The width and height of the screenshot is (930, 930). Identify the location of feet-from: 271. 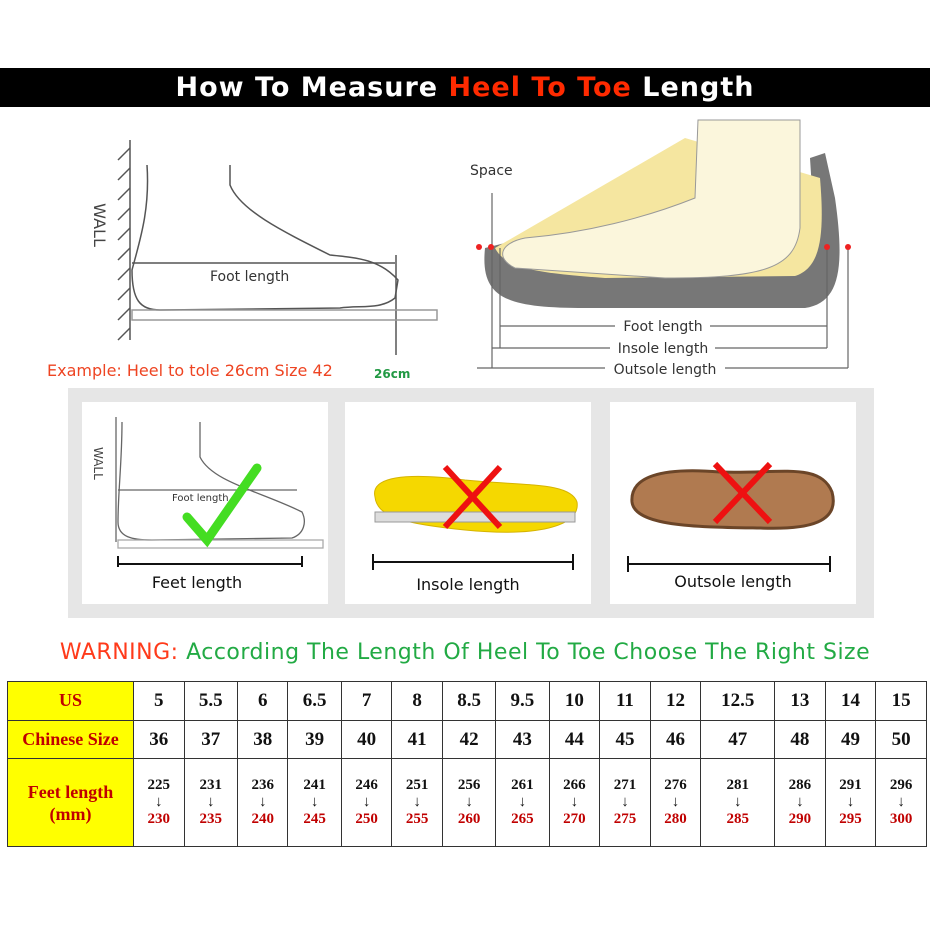
(625, 785).